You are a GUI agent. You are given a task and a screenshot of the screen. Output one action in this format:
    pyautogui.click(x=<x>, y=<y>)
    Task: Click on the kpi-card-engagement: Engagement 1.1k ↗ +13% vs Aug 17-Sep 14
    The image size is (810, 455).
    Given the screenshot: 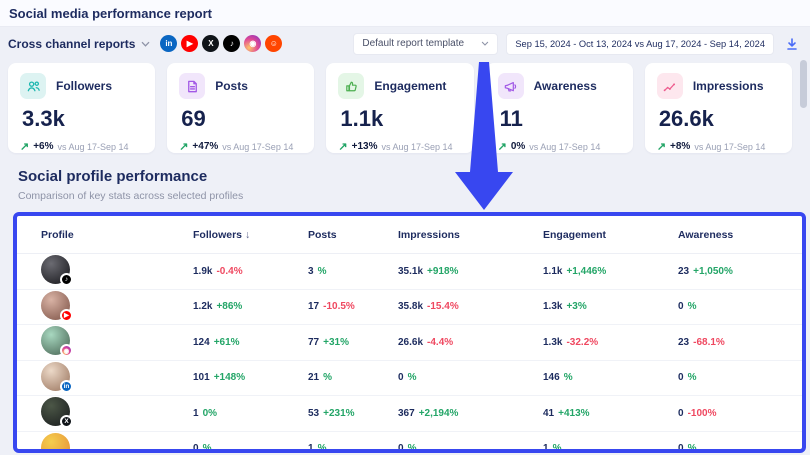 What is the action you would take?
    pyautogui.click(x=400, y=108)
    